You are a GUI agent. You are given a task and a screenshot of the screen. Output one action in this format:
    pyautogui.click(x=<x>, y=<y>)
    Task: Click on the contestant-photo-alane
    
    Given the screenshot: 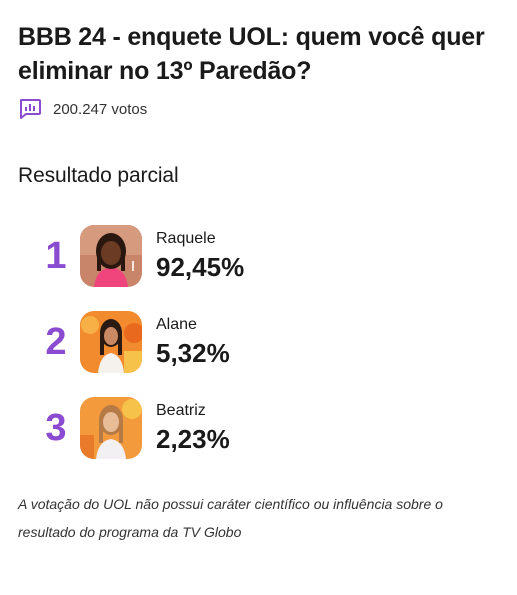 What is the action you would take?
    pyautogui.click(x=111, y=342)
    